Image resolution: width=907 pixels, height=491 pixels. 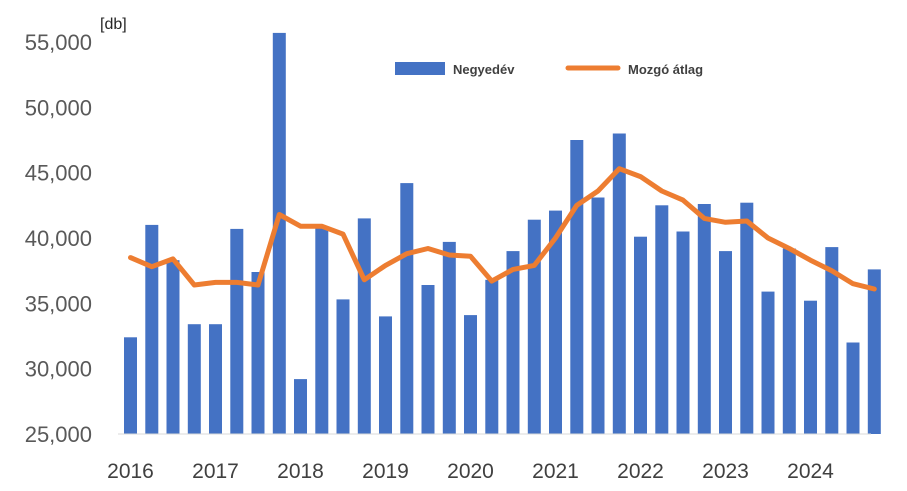 I want to click on legend: Negyedév Mozgó átlag, so click(x=549, y=69).